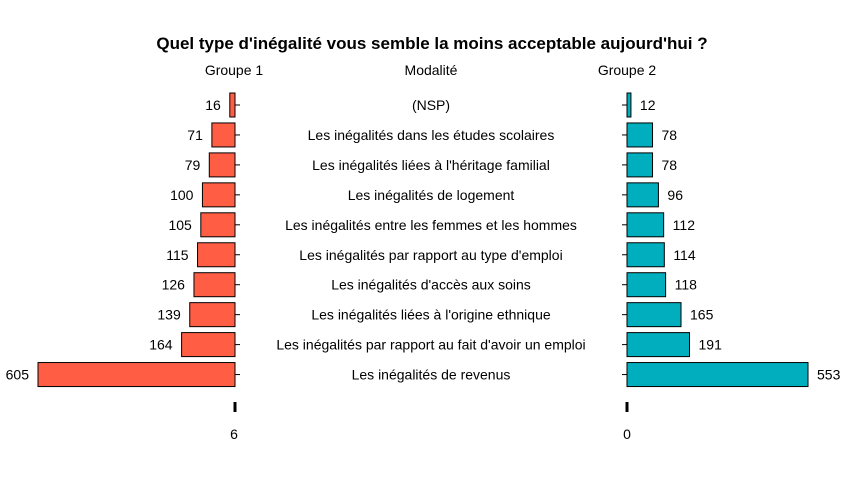  I want to click on category-label: Les inégalités de logement, so click(431, 195).